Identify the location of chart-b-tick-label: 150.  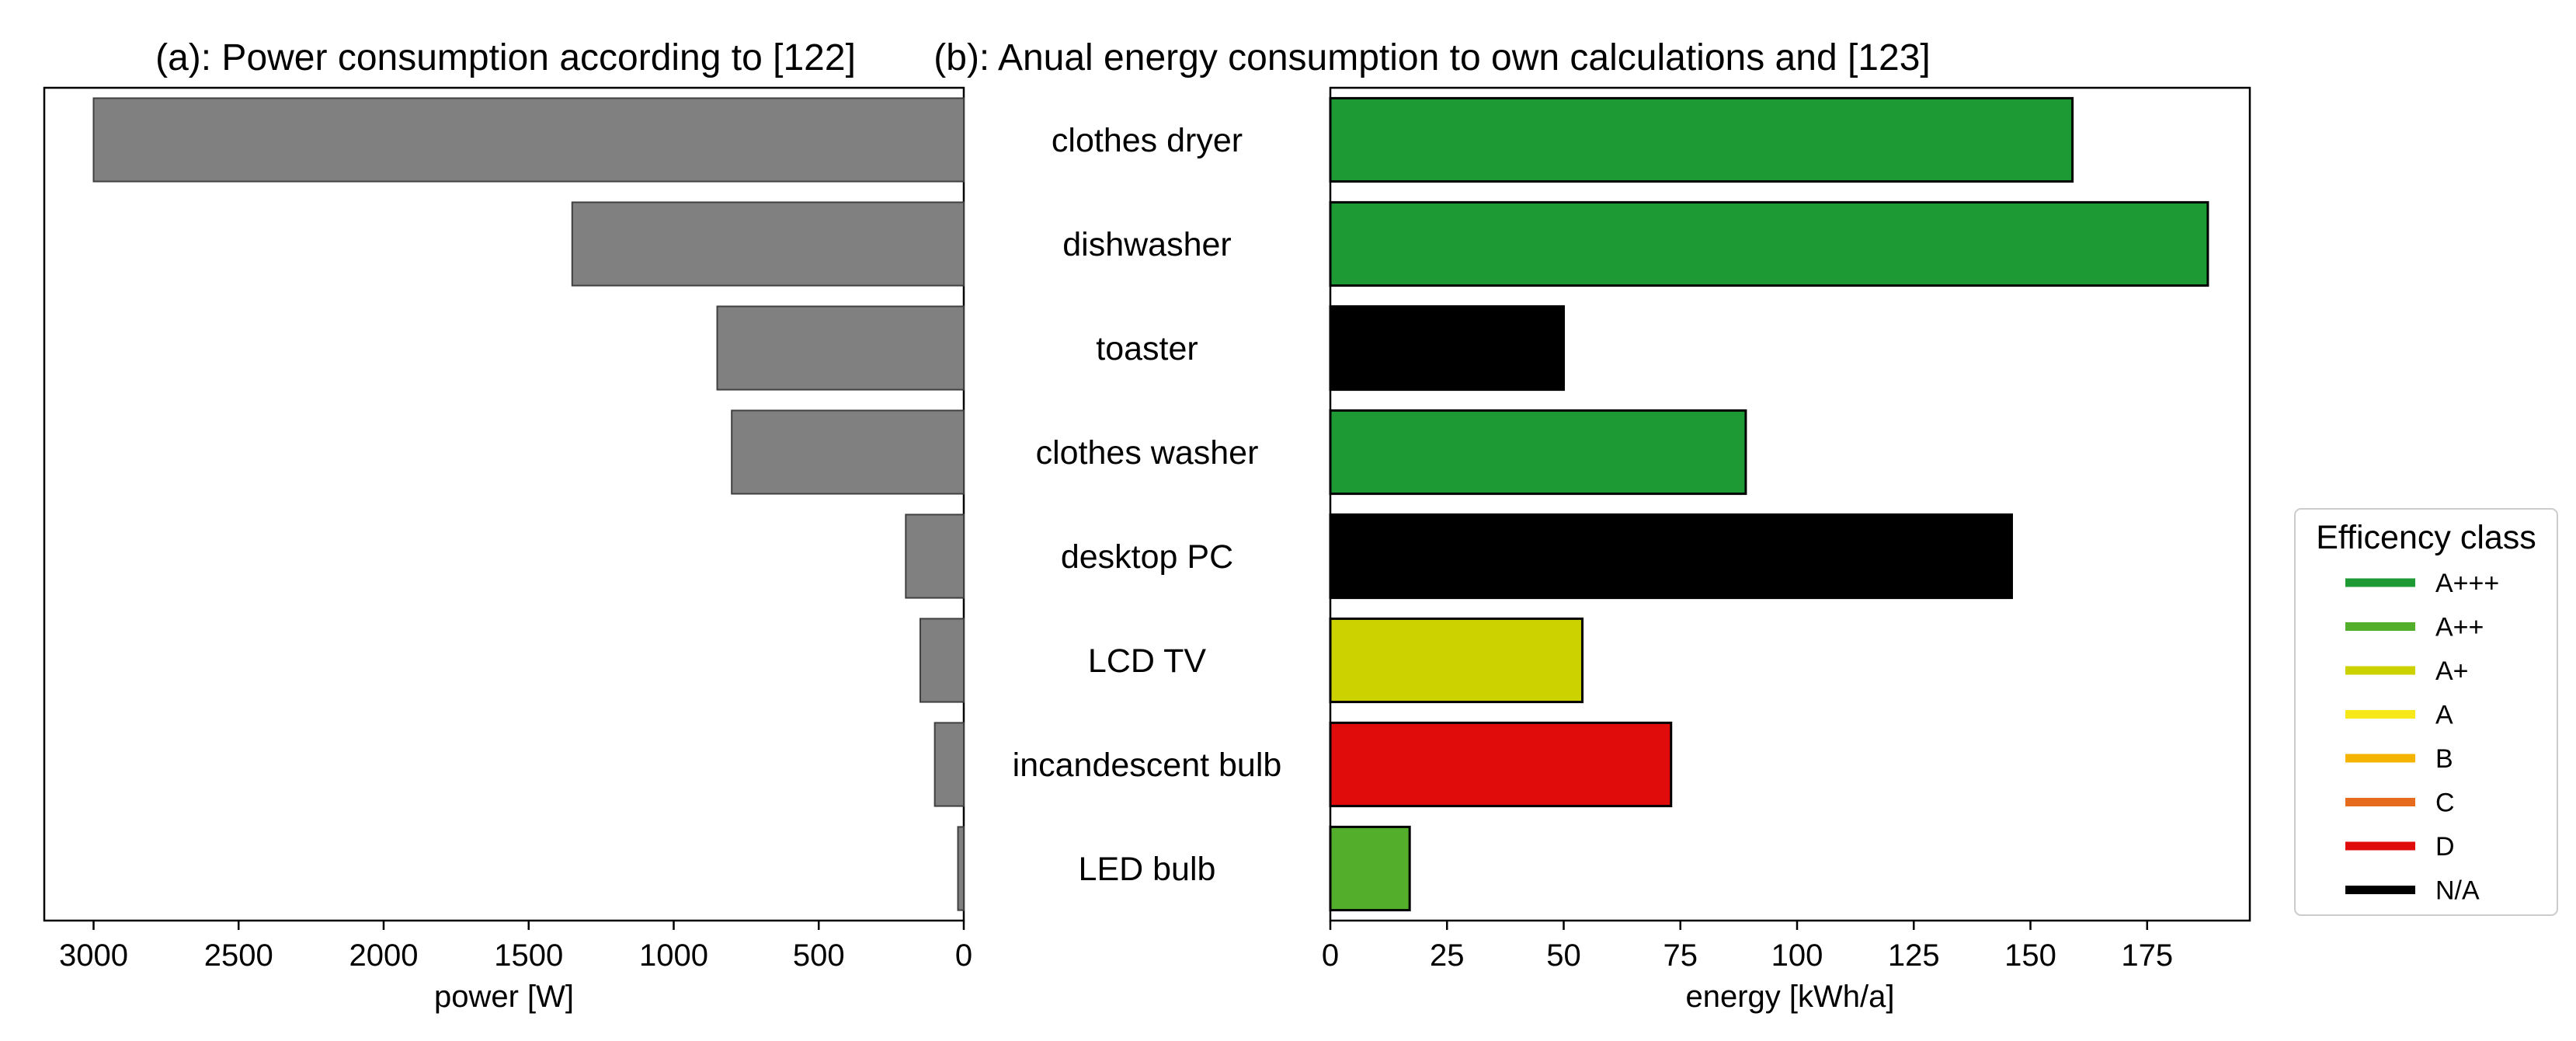
(2030, 955).